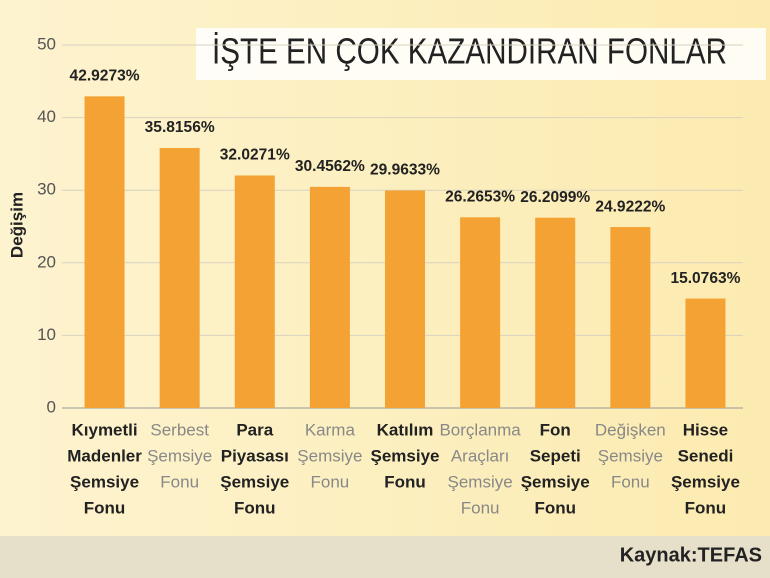  I want to click on x-tick-label: Değişken, so click(630, 429).